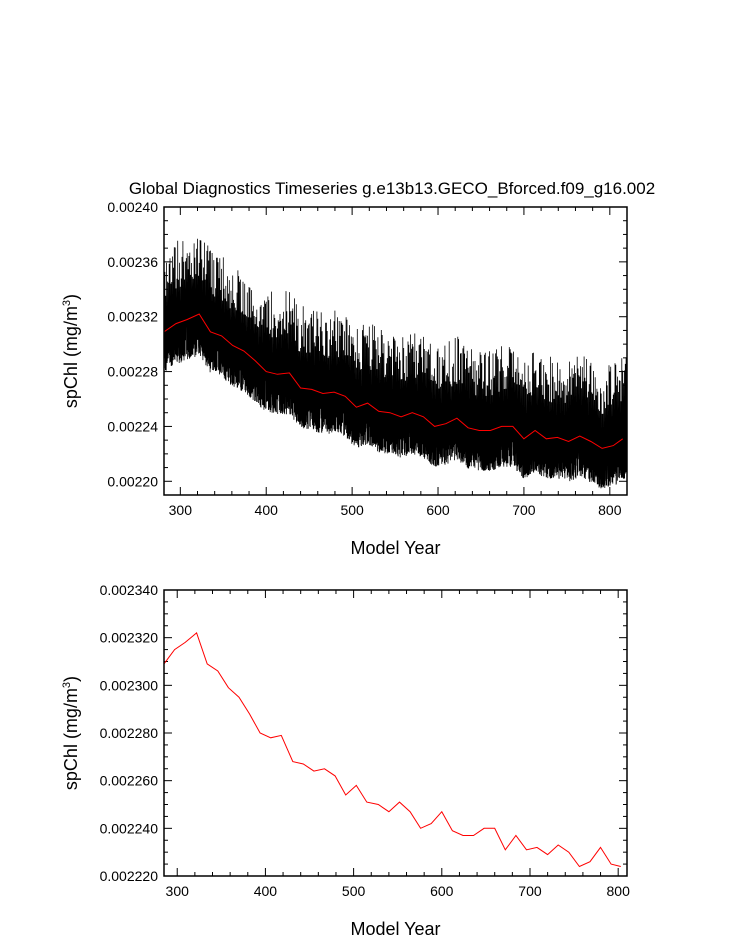 This screenshot has height=945, width=733. I want to click on top-y-axis-label: spChl (mg/m3), so click(71, 351).